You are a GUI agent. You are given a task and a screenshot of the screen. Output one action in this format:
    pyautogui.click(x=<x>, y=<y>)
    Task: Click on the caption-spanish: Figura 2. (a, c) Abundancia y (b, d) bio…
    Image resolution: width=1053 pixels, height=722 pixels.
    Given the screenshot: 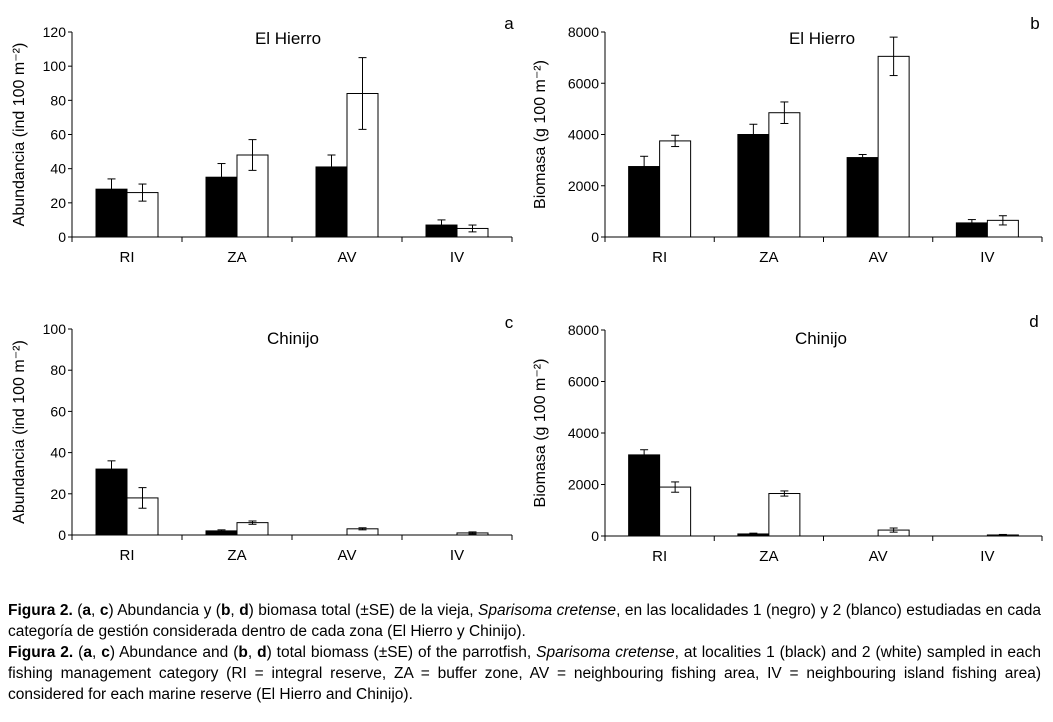 What is the action you would take?
    pyautogui.click(x=524, y=621)
    